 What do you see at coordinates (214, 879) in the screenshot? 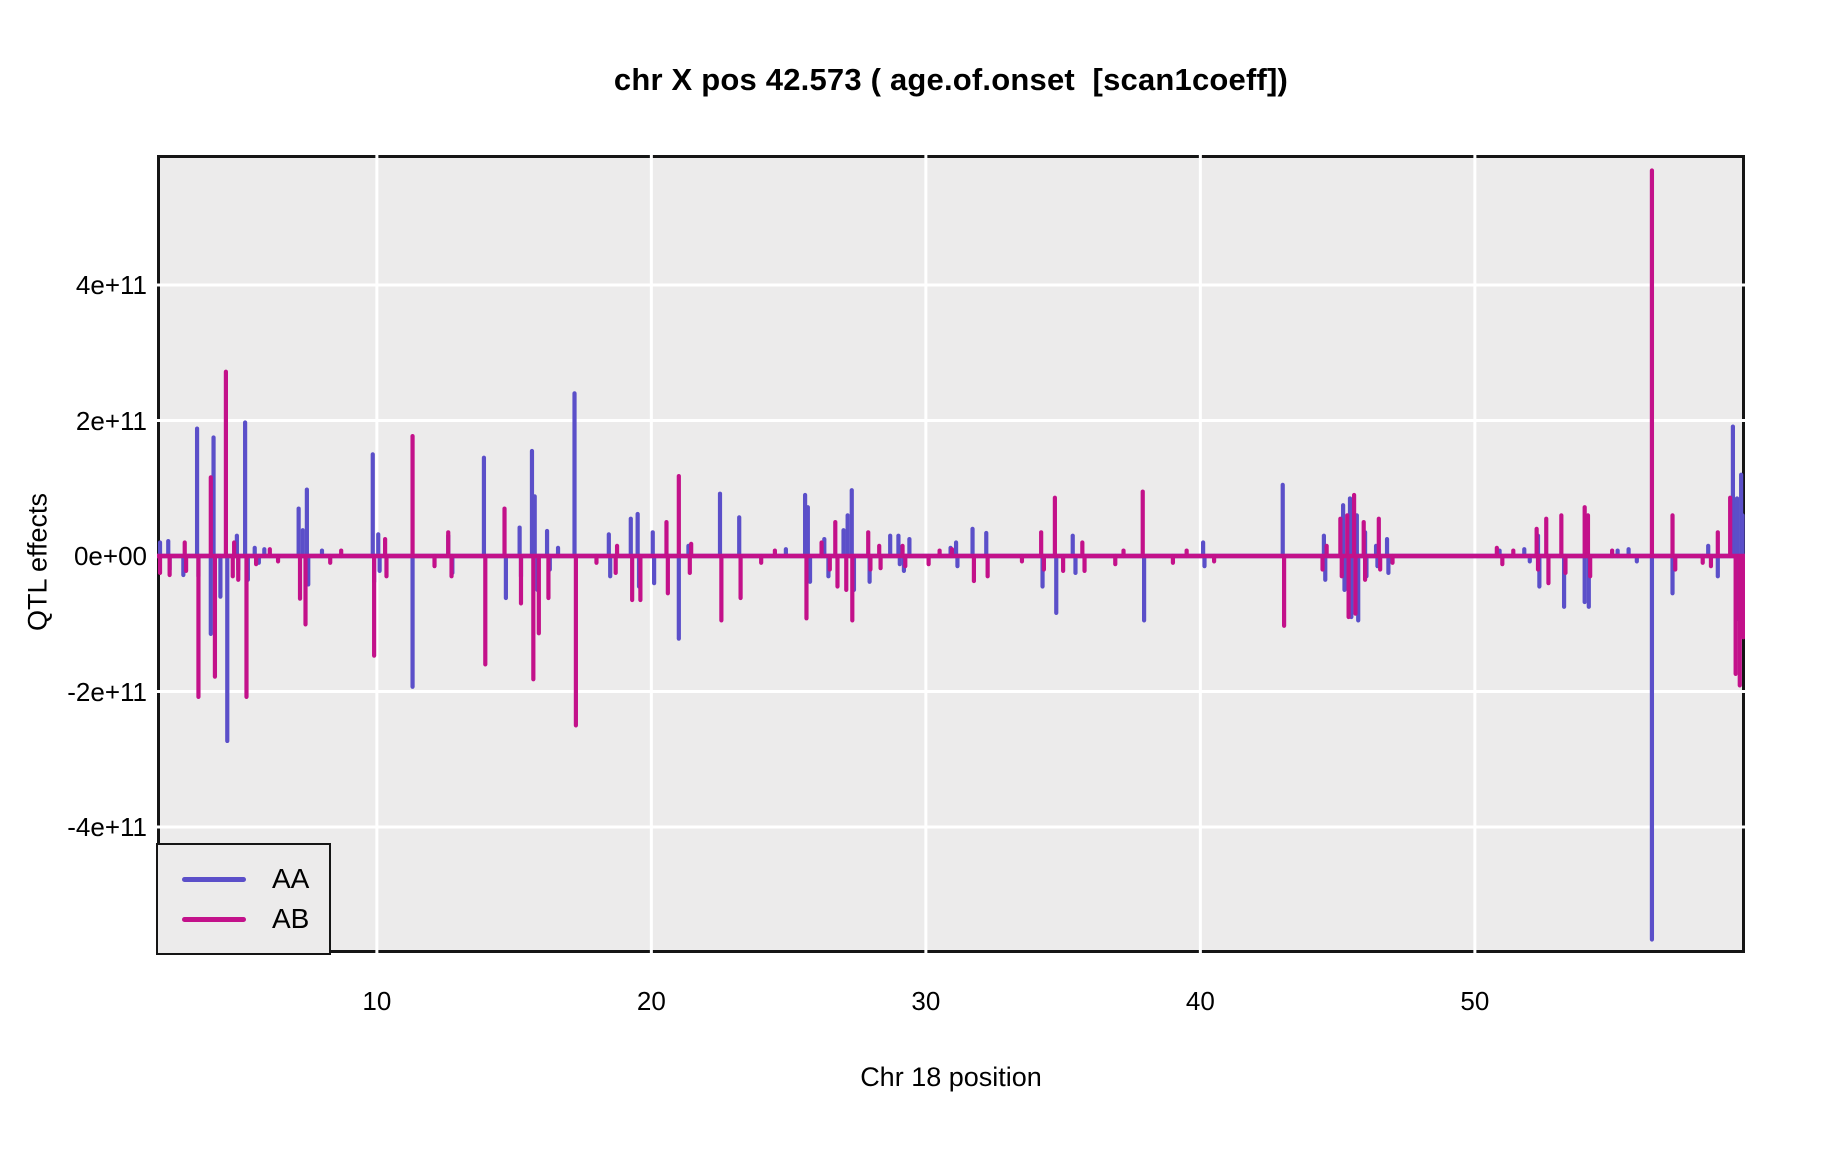
I see `aa-line-sample-icon` at bounding box center [214, 879].